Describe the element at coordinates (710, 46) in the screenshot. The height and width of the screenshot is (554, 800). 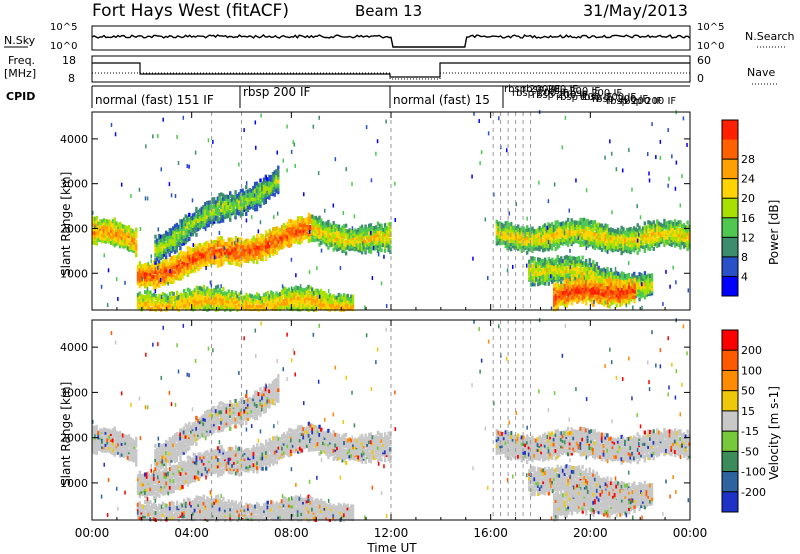
I see `nsearch-tick-bottom: 10^0` at that location.